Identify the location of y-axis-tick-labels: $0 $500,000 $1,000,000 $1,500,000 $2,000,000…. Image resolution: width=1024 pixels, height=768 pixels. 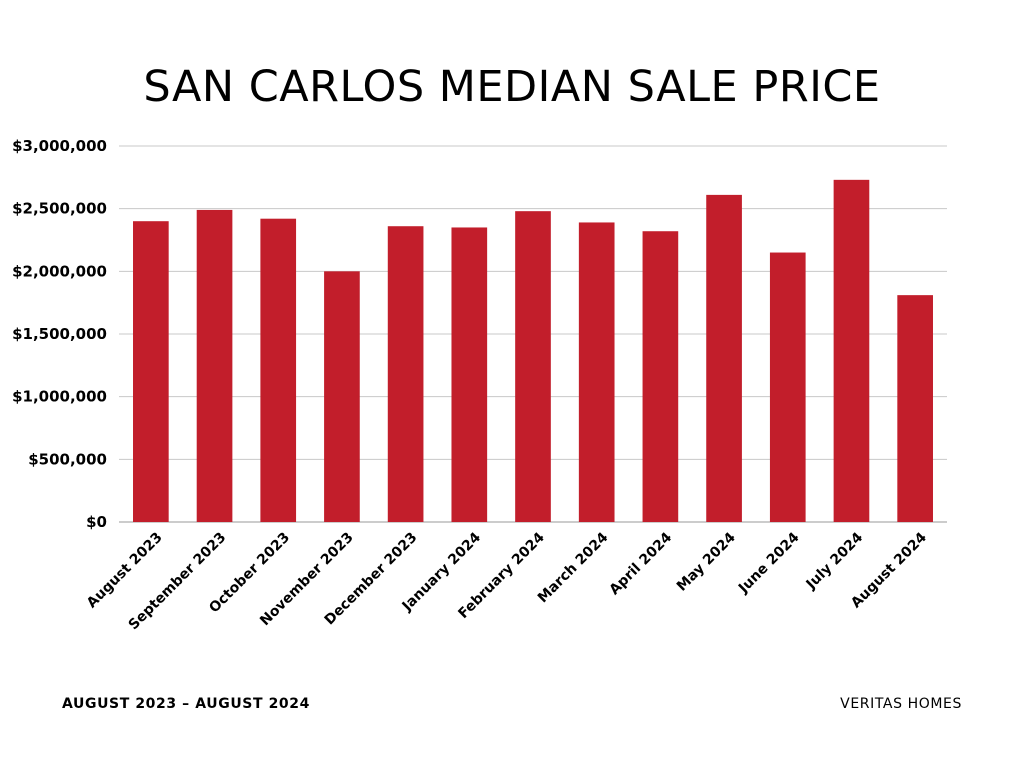
(59, 334).